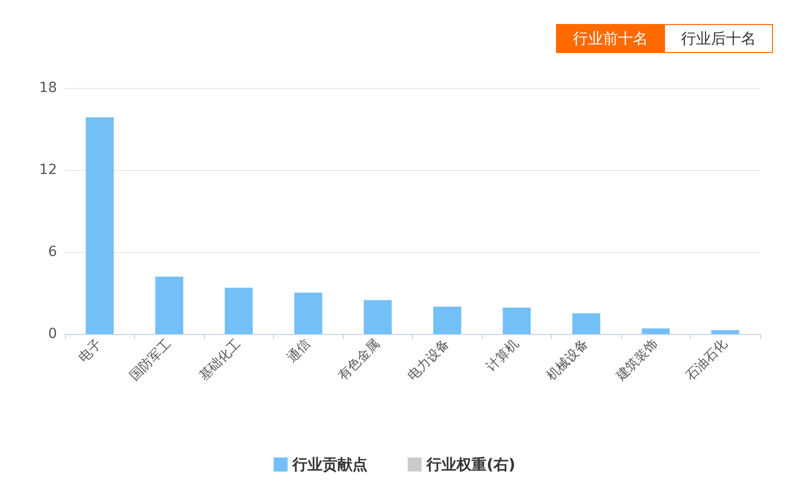 The image size is (789, 495). Describe the element at coordinates (52, 334) in the screenshot. I see `y-tick-label: 0` at that location.